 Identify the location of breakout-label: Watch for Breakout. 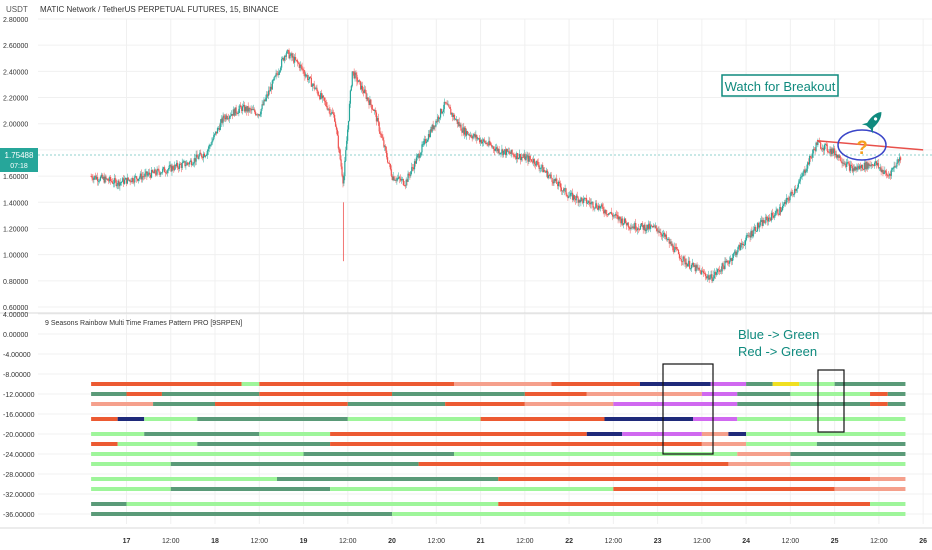
(780, 86).